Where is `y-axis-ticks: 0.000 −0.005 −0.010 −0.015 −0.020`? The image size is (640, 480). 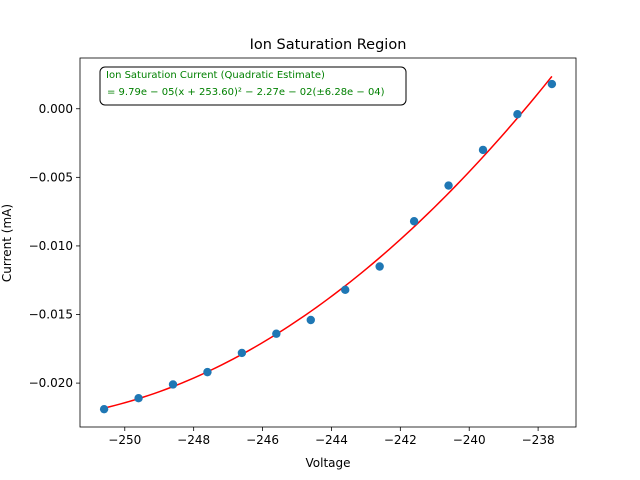
y-axis-ticks: 0.000 −0.005 −0.010 −0.015 −0.020 is located at coordinates (54, 246).